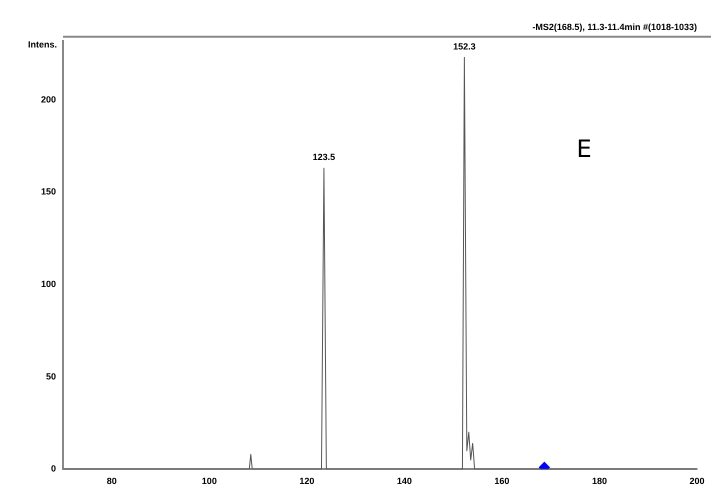 The height and width of the screenshot is (498, 719). What do you see at coordinates (324, 157) in the screenshot?
I see `annotation: 123.5` at bounding box center [324, 157].